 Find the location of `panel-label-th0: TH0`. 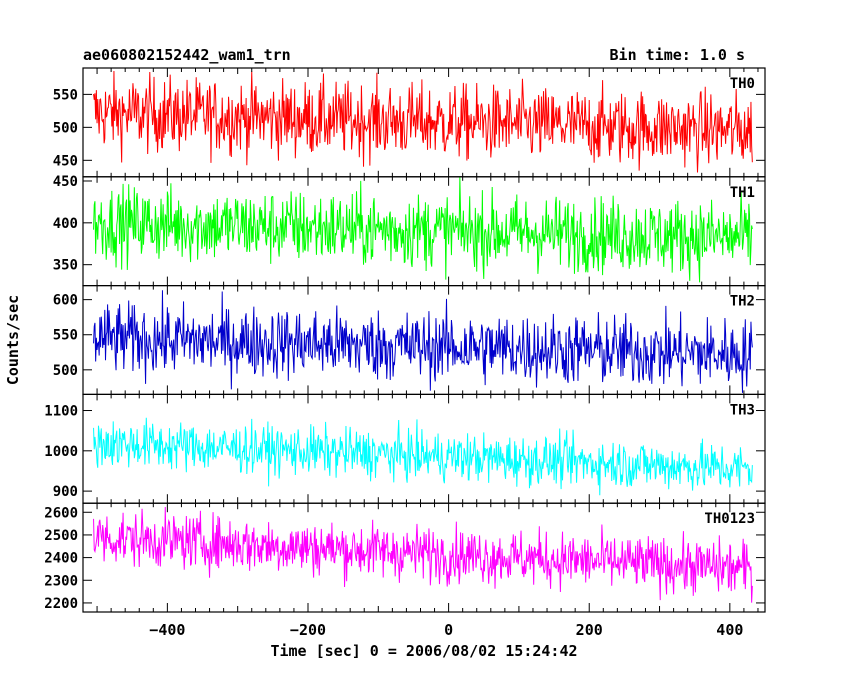

panel-label-th0: TH0 is located at coordinates (742, 84).